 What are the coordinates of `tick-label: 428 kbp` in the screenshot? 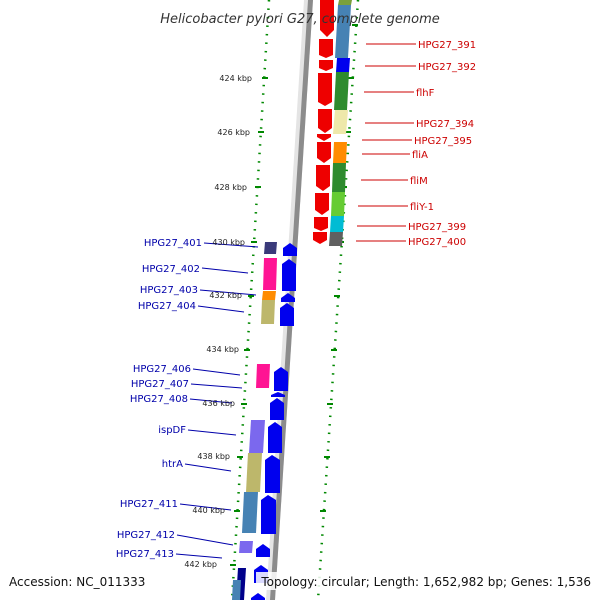 It's located at (230, 187).